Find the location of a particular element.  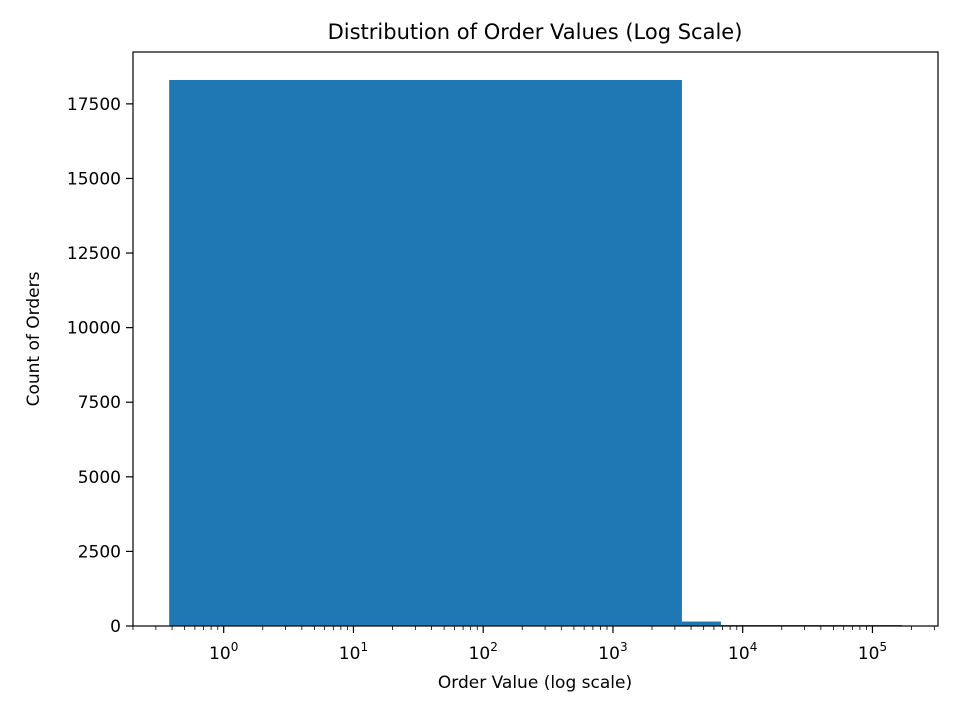

y-tick-label: 7500 is located at coordinates (99, 403).